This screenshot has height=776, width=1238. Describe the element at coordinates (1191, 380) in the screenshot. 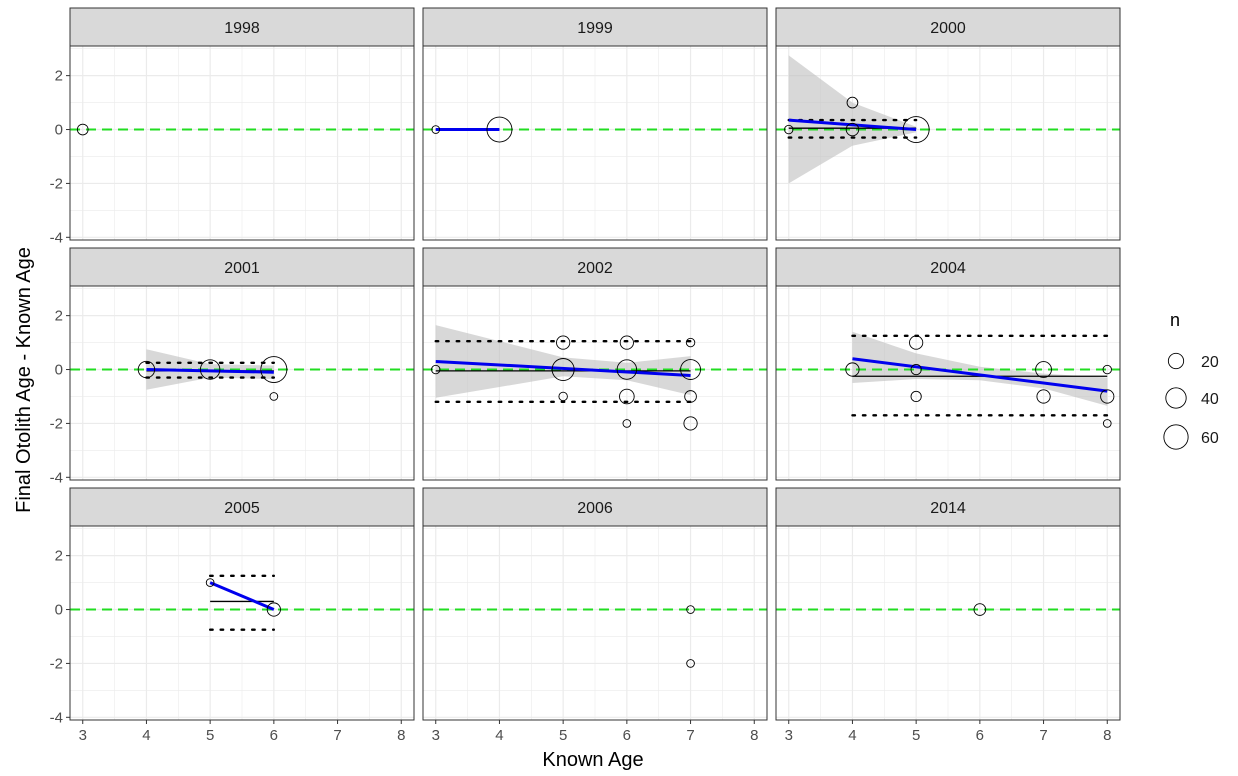

I see `size-legend: n 20 40 60` at that location.